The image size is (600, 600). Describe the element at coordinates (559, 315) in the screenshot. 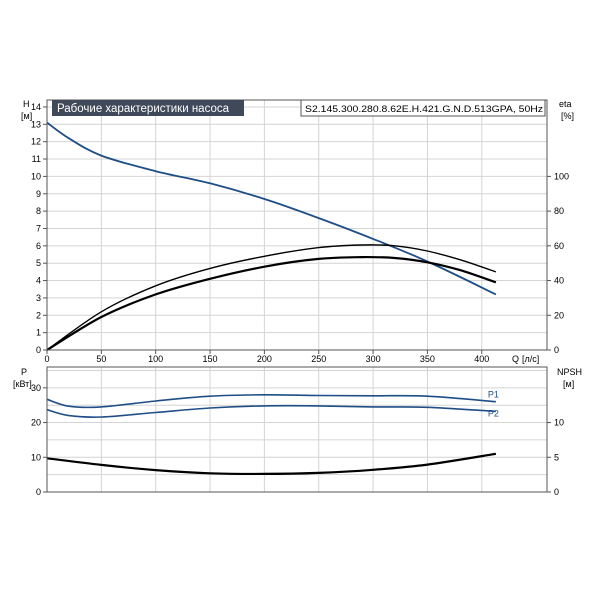

I see `y2-tick-label: 20` at that location.